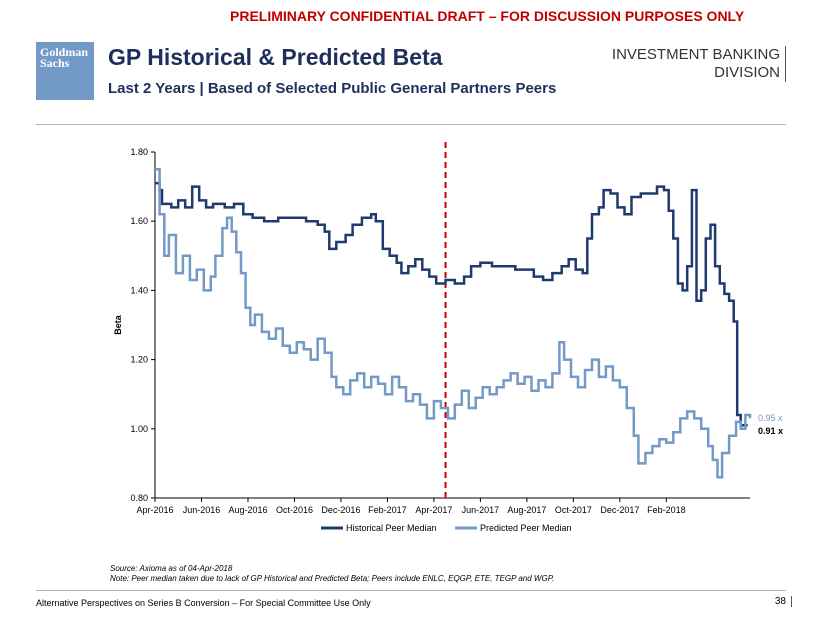  Describe the element at coordinates (171, 568) in the screenshot. I see `source-text: Source: Axioma as of 04-Apr-2018` at that location.